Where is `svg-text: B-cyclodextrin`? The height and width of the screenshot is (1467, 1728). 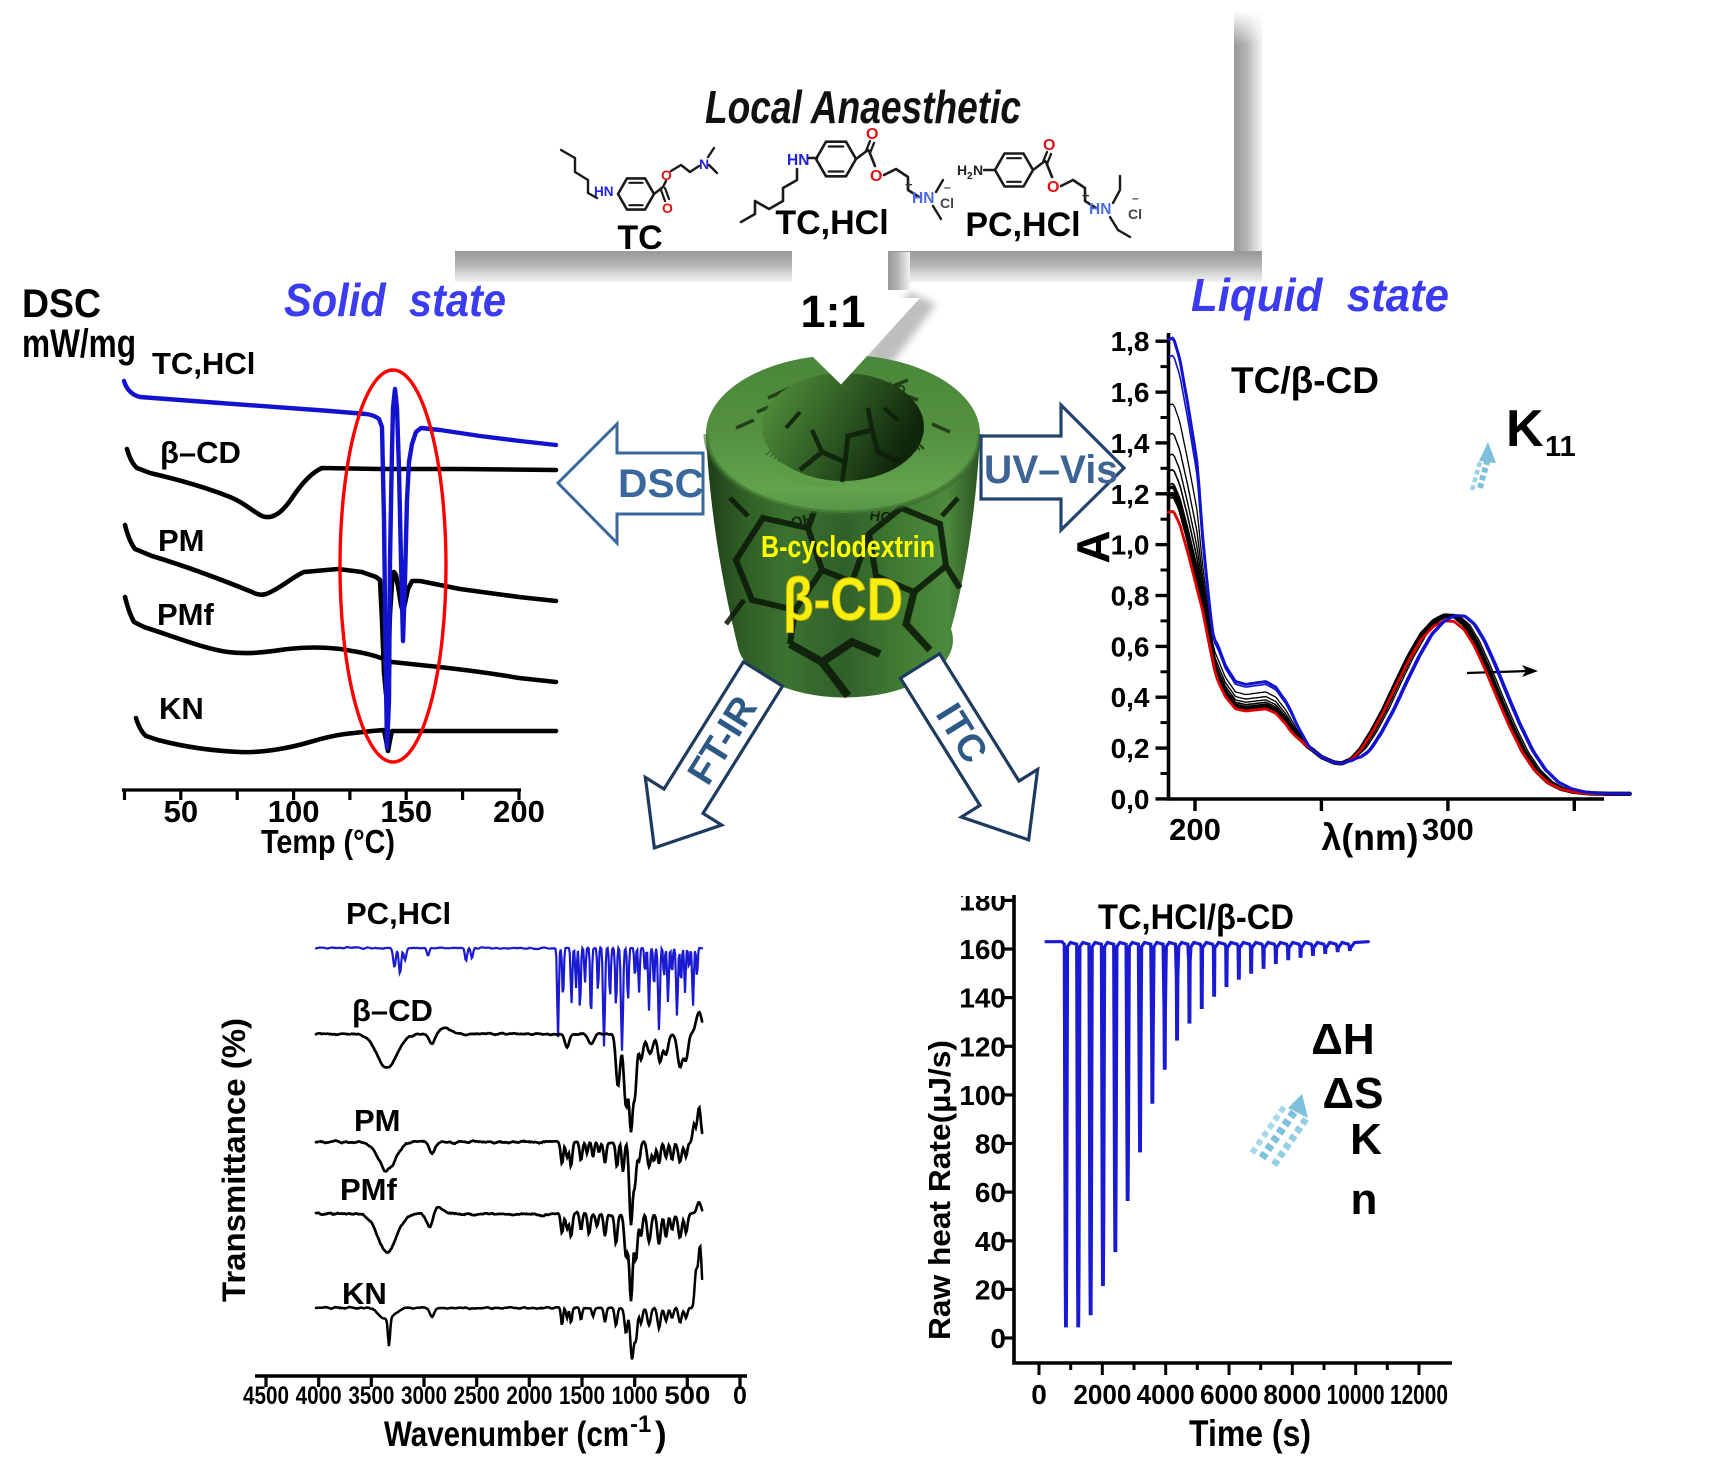 svg-text: B-cyclodextrin is located at coordinates (848, 546).